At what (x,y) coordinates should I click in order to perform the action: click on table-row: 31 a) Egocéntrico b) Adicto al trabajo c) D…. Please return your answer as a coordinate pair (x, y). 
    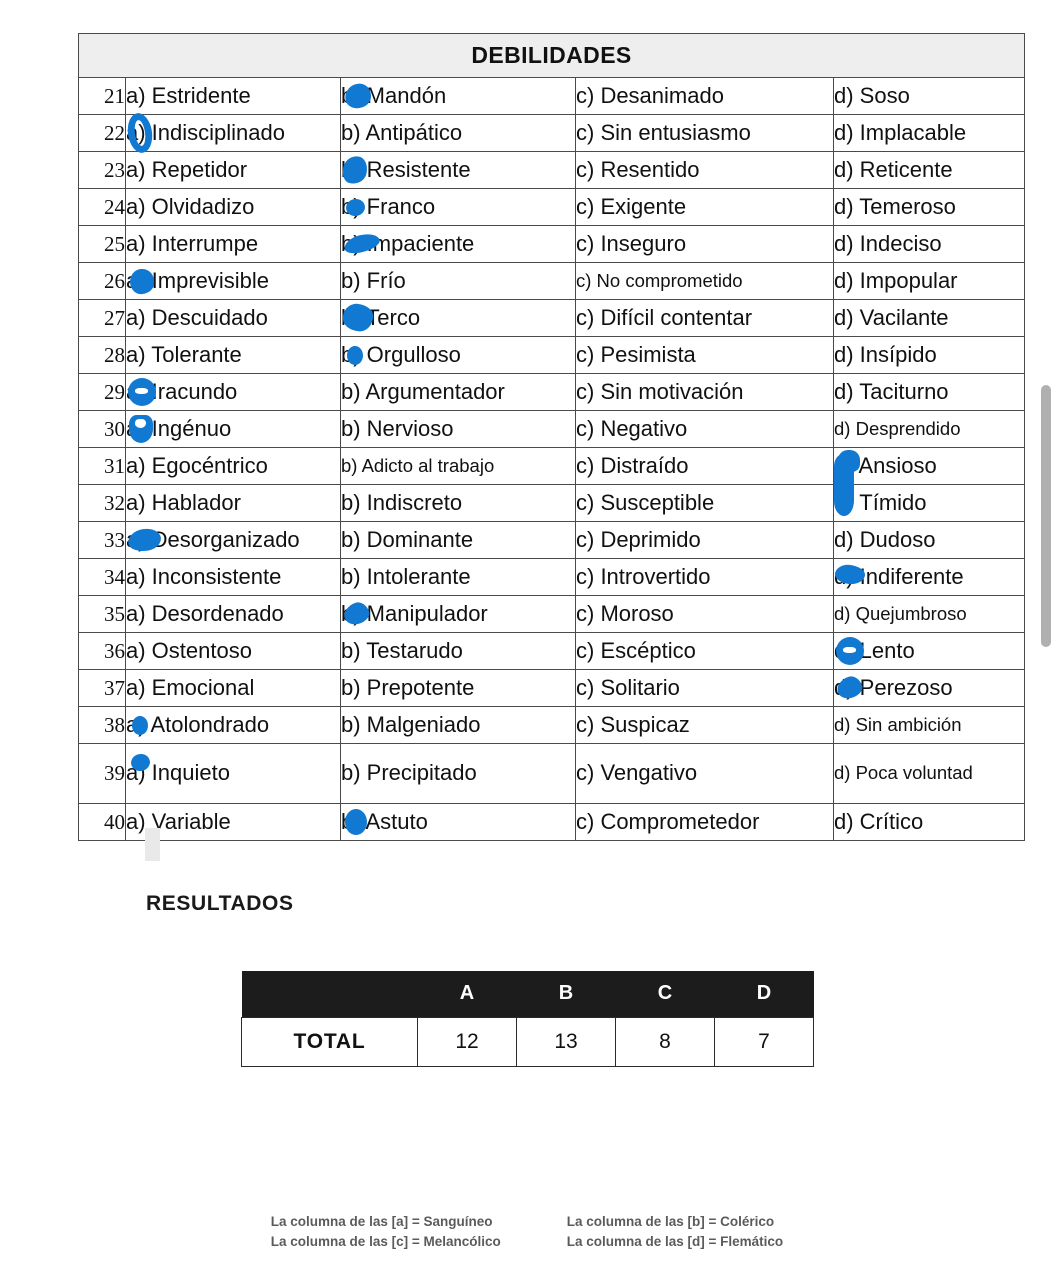
    Looking at the image, I should click on (552, 481).